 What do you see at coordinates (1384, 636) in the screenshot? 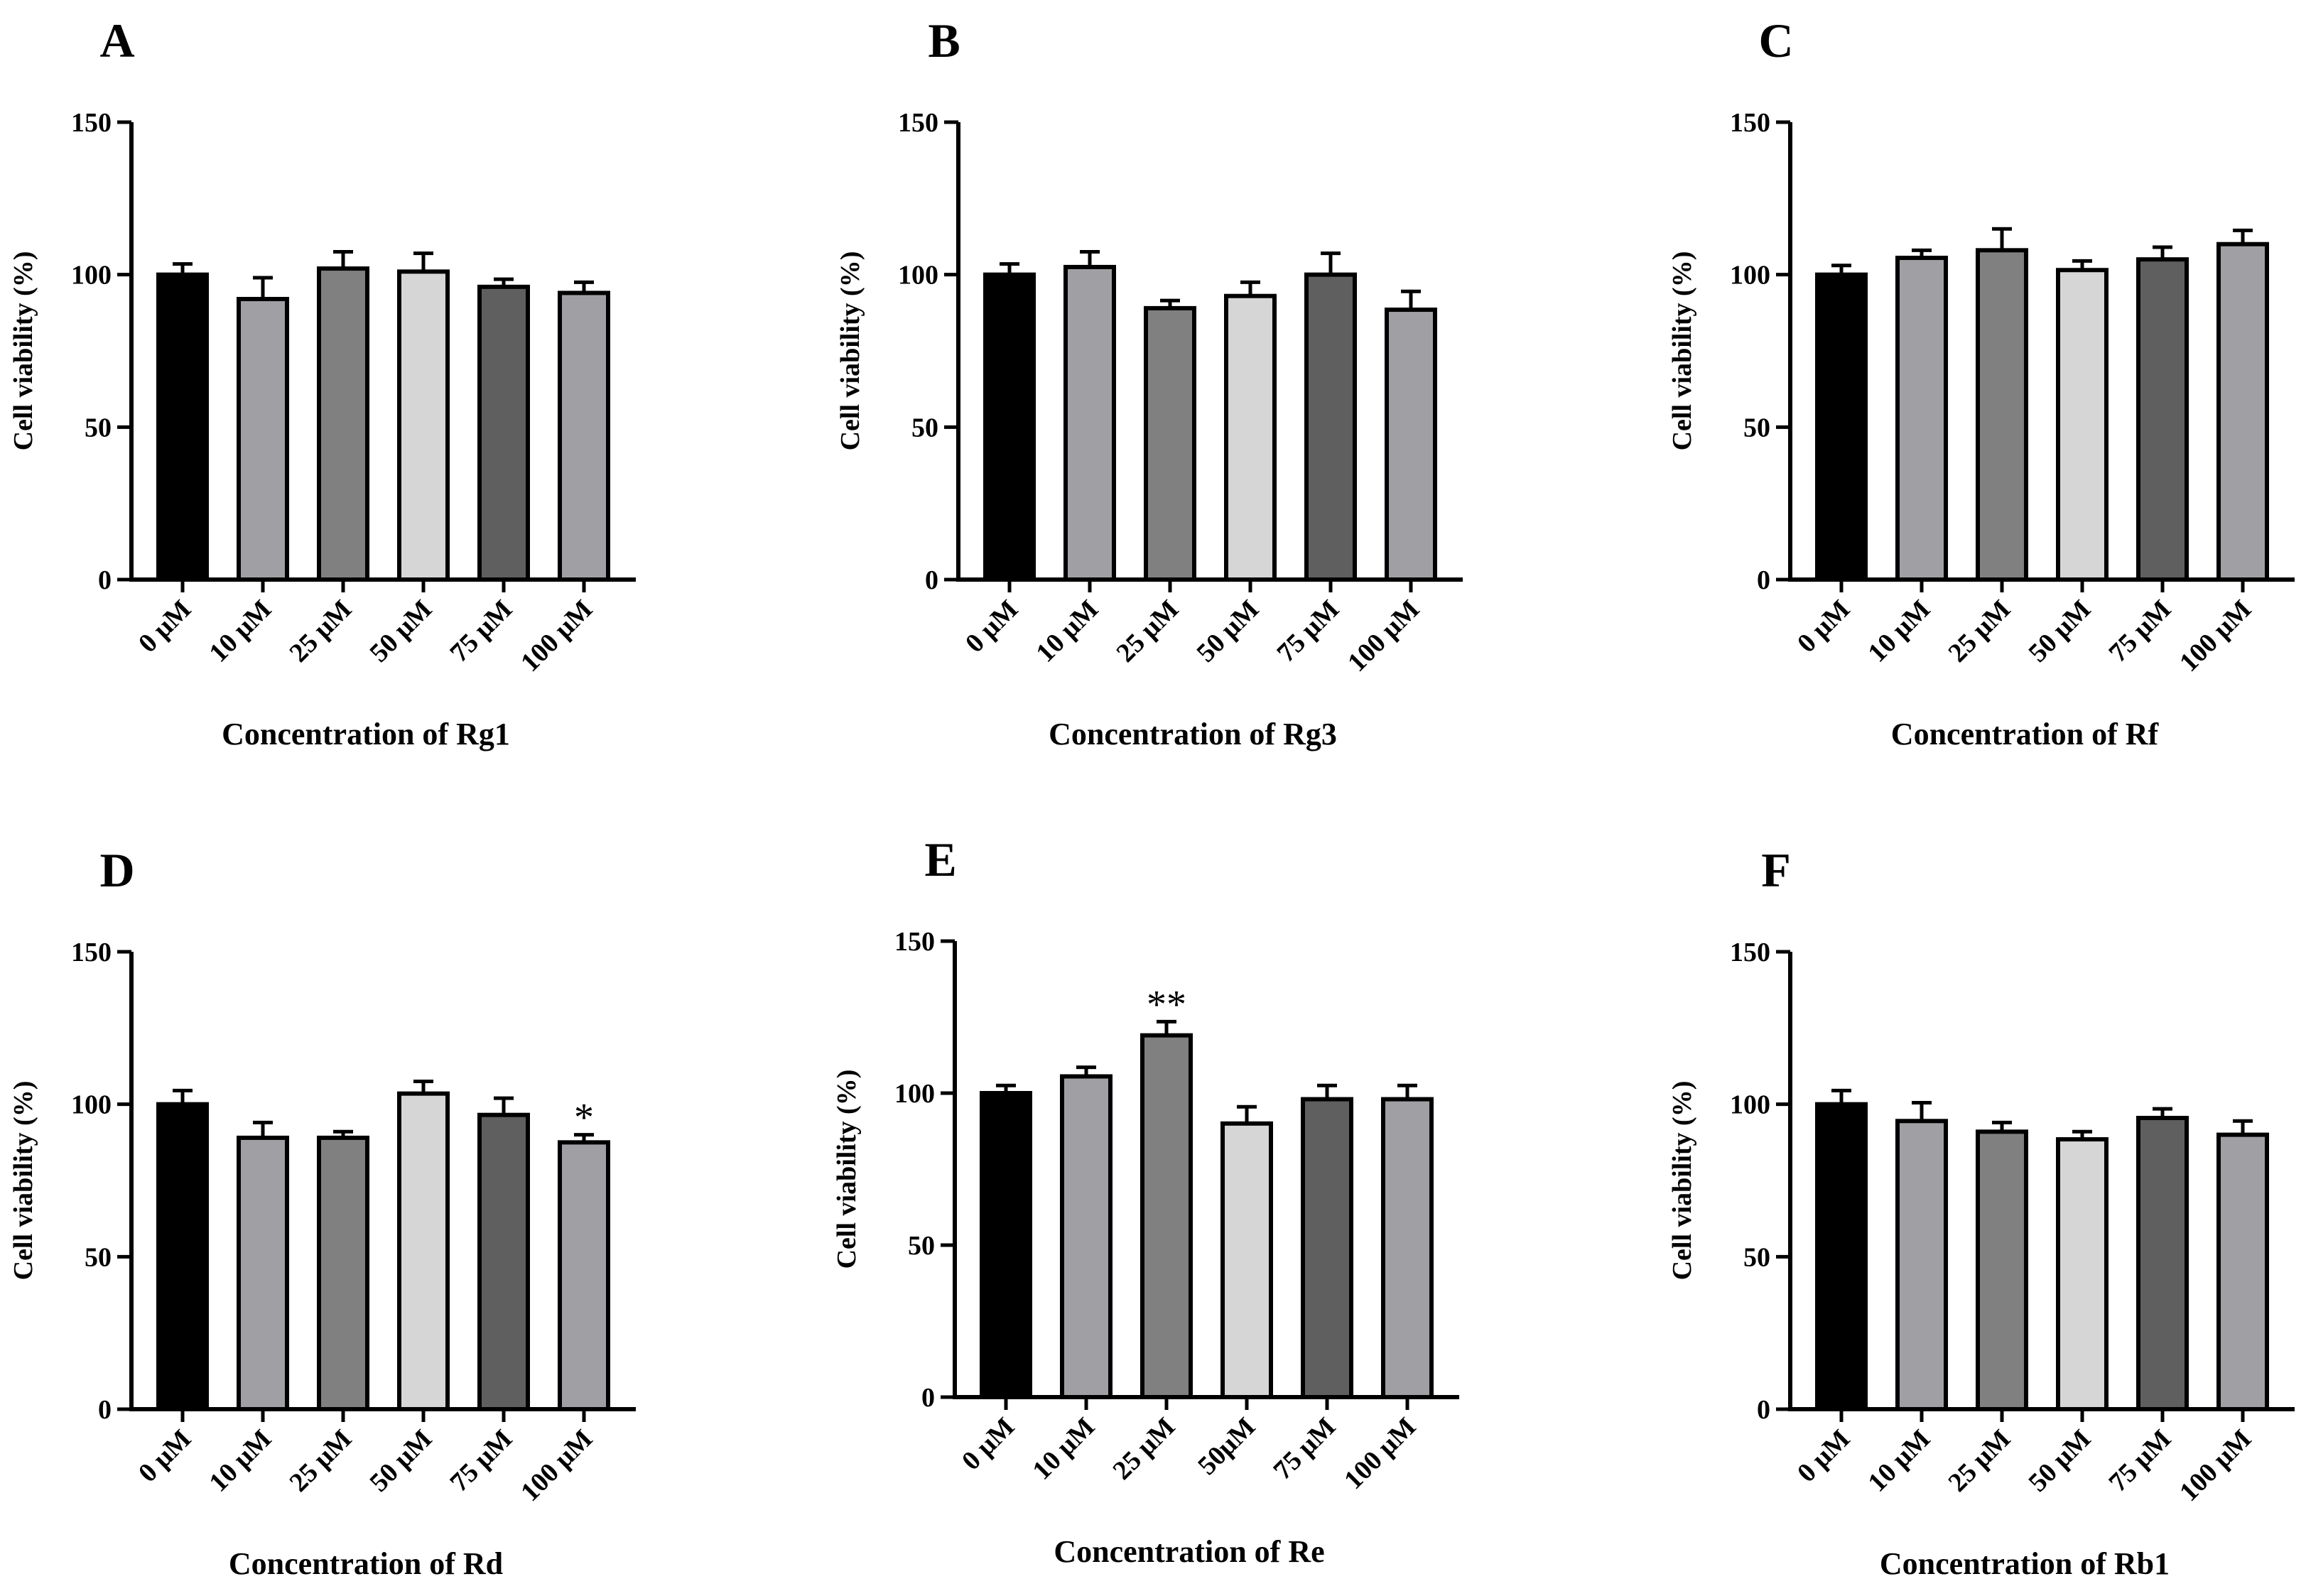
I see `panel-b-category-label: 100 μM` at bounding box center [1384, 636].